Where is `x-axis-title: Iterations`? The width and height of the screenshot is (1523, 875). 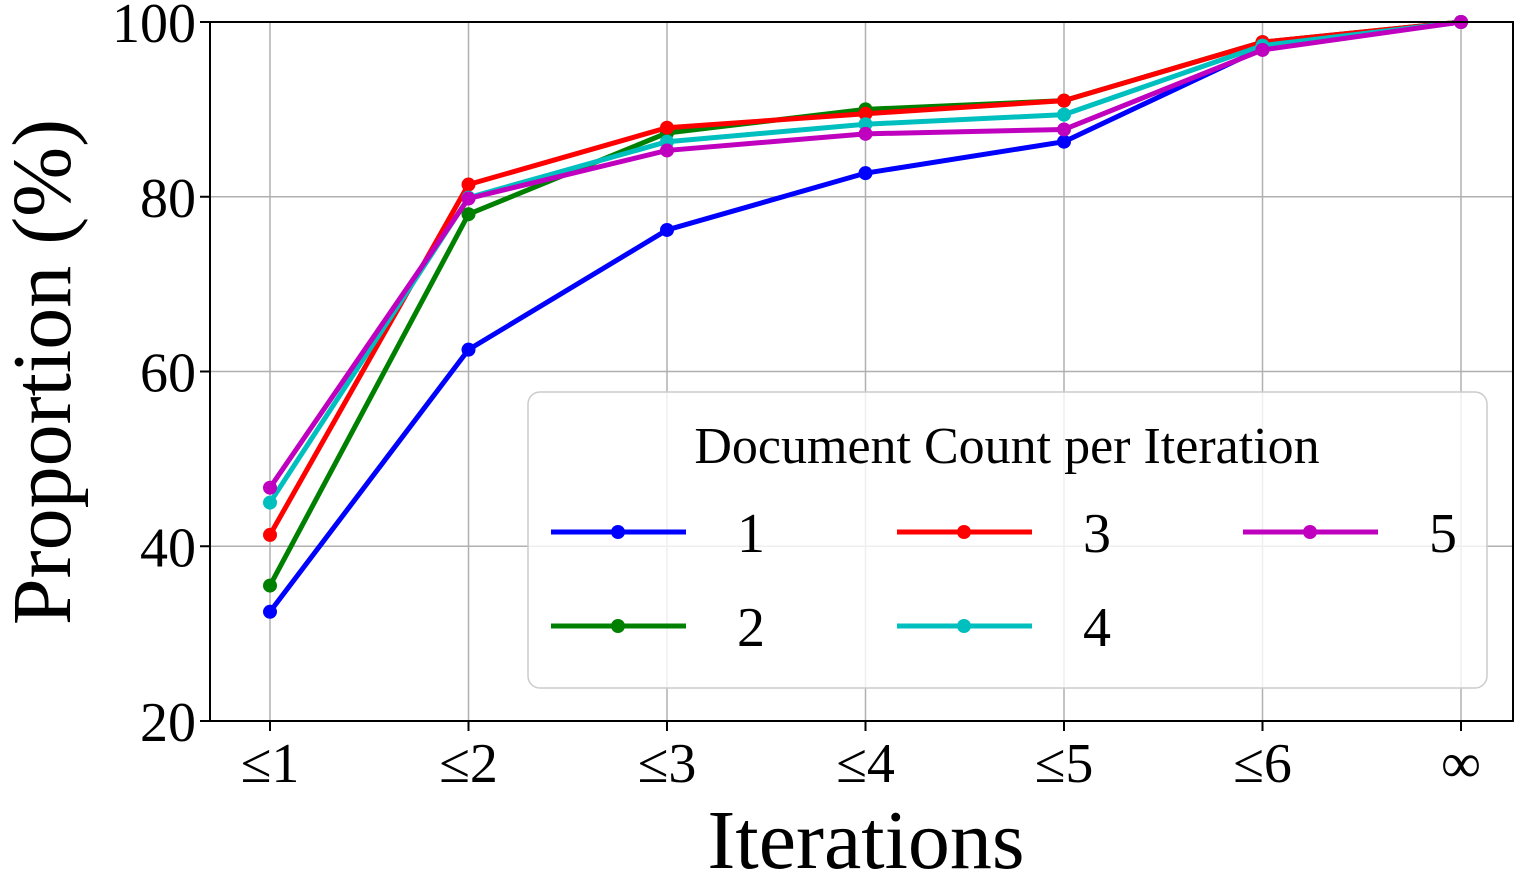
x-axis-title: Iterations is located at coordinates (865, 834).